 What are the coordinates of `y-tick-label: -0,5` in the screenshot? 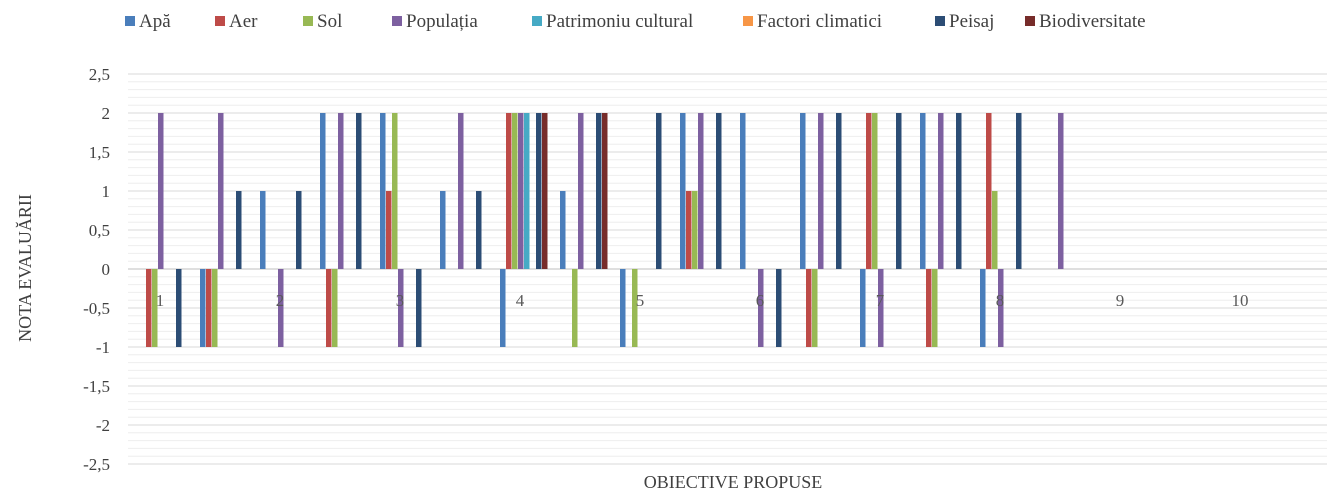 It's located at (96, 308).